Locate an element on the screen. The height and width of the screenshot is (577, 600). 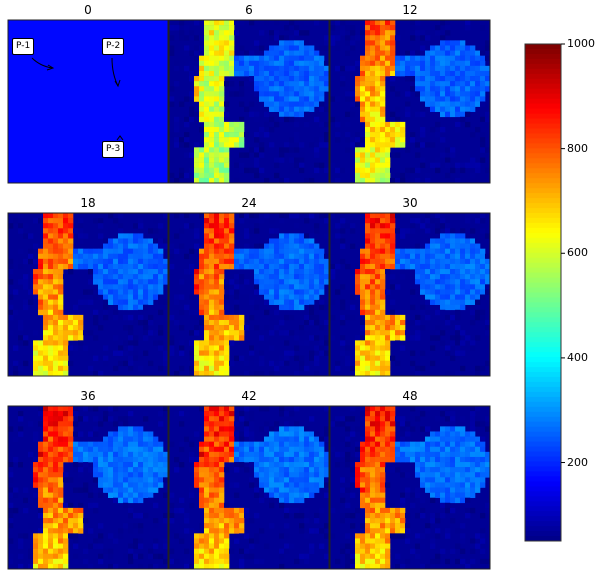
colorbar-segment is located at coordinates (543, 434).